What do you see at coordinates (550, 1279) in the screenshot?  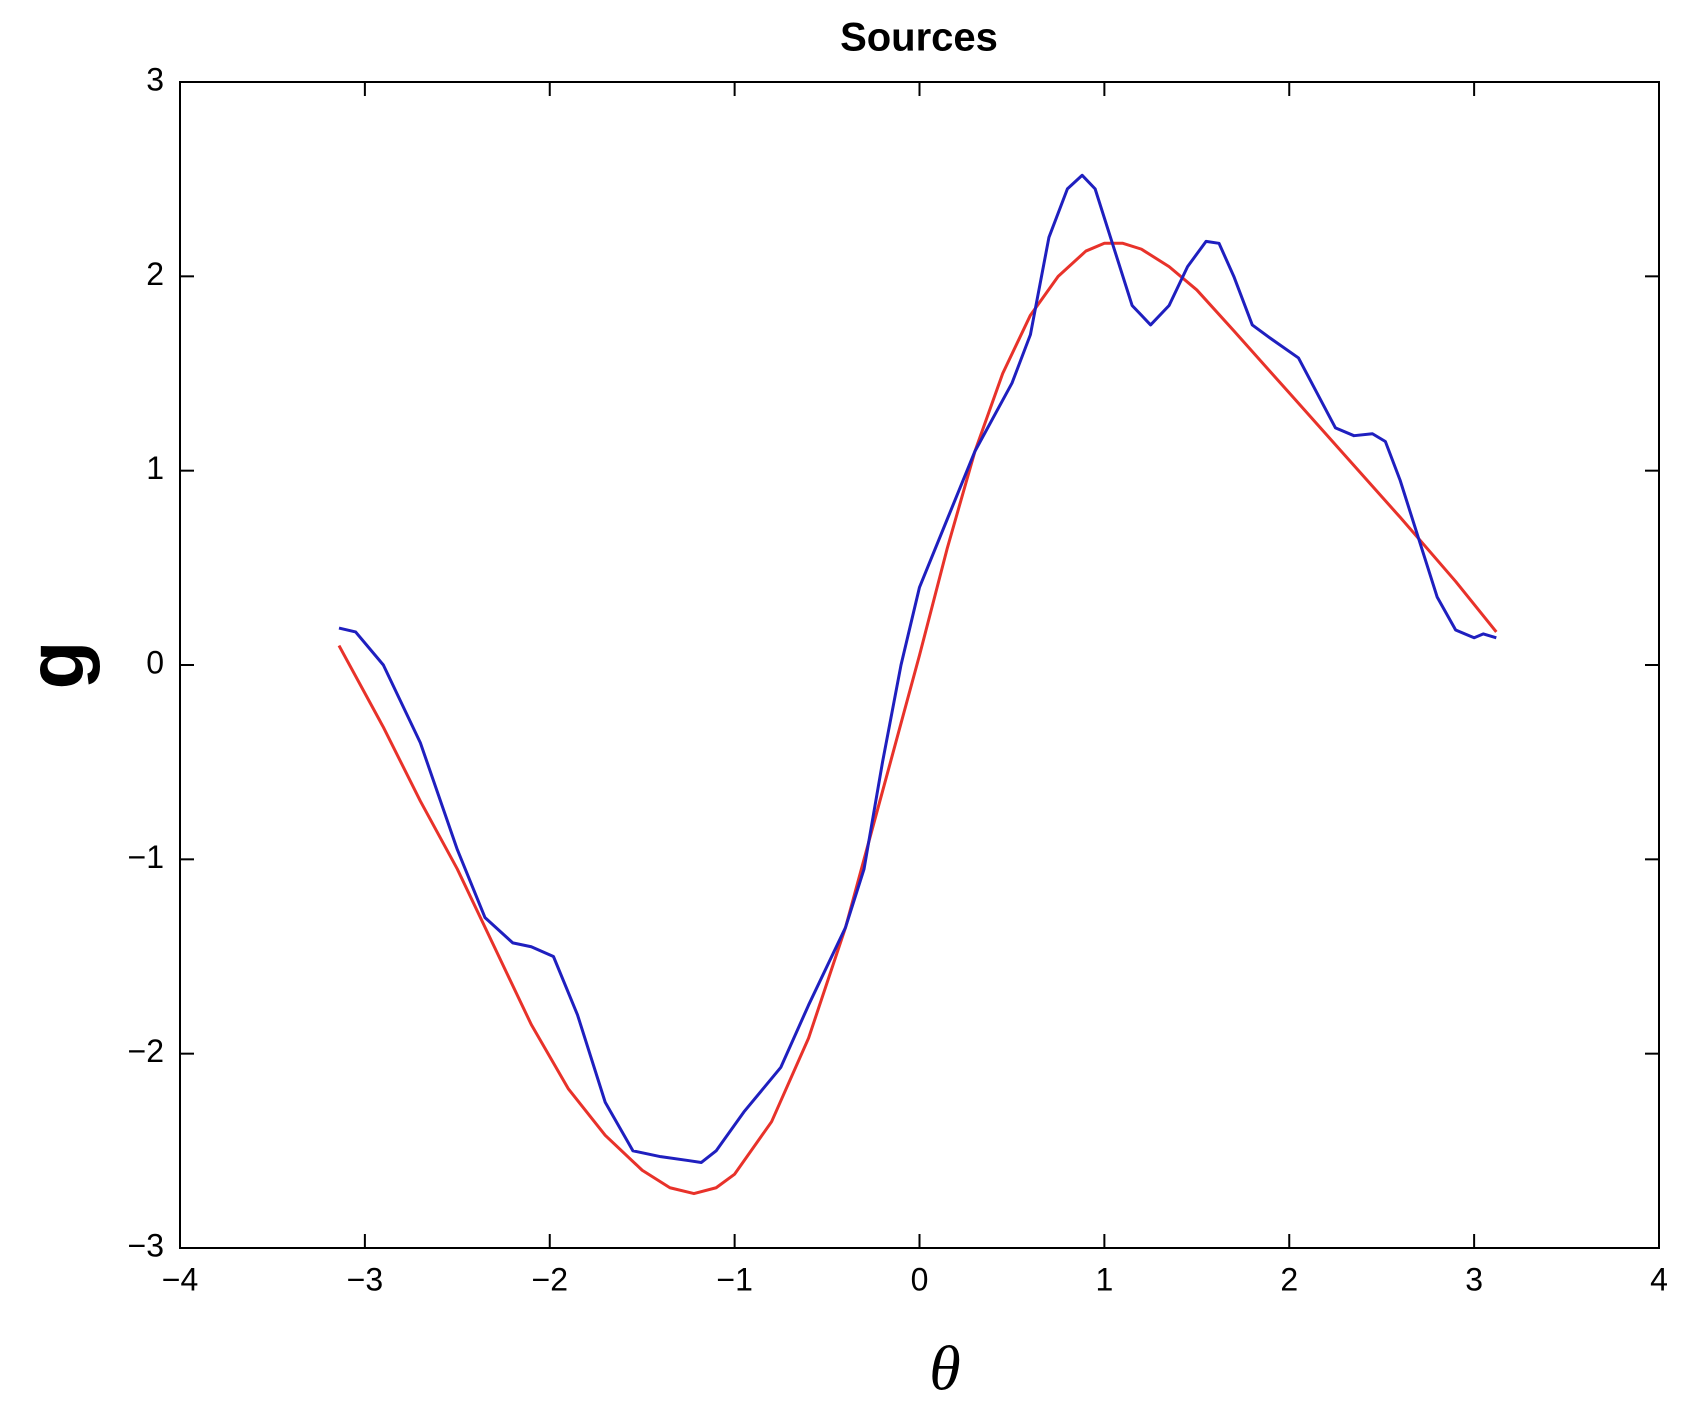 I see `x-tick-label: −2` at bounding box center [550, 1279].